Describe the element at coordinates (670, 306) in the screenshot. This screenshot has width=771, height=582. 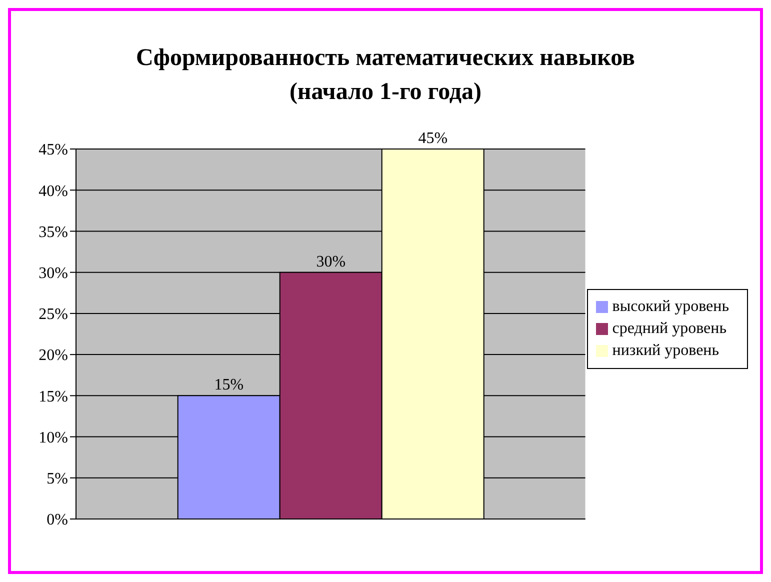
I see `legend-label: высокий уровень` at that location.